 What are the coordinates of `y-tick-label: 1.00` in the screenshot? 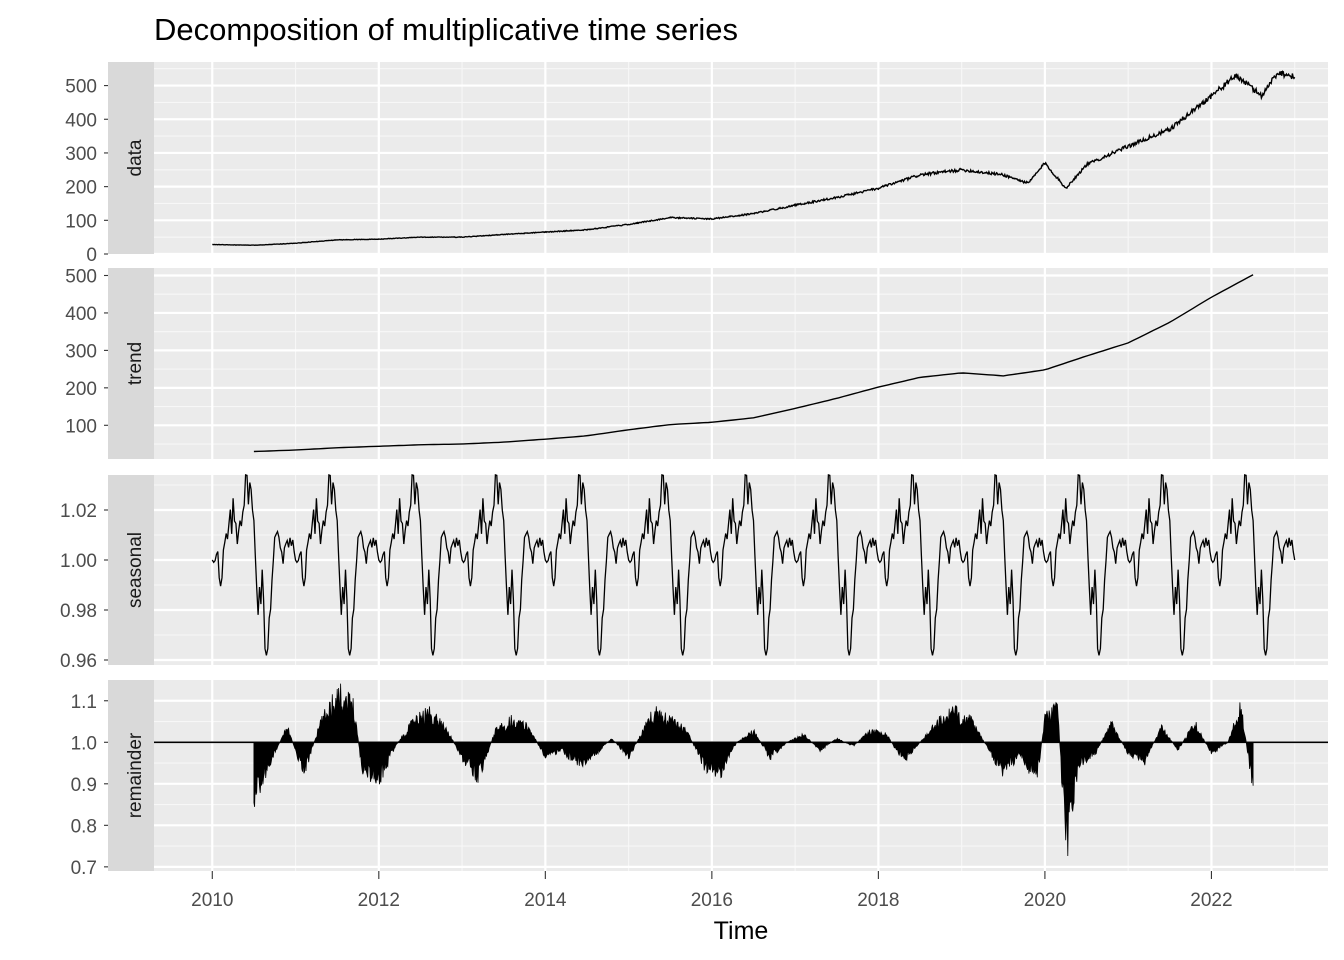 It's located at (78, 561).